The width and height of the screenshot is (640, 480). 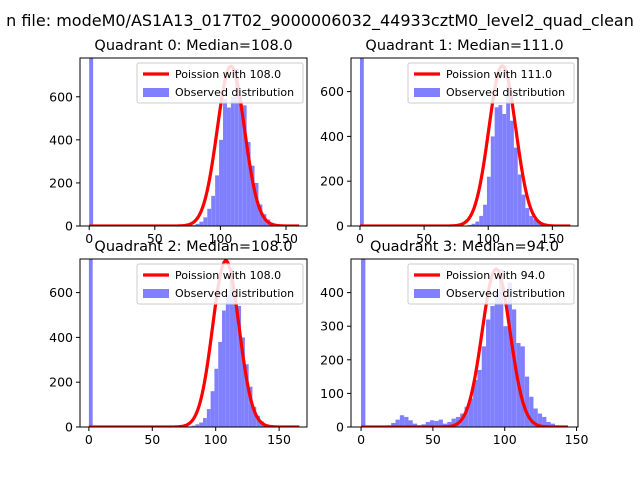 I want to click on legend-label-poisson: Poission with 111.0, so click(x=499, y=74).